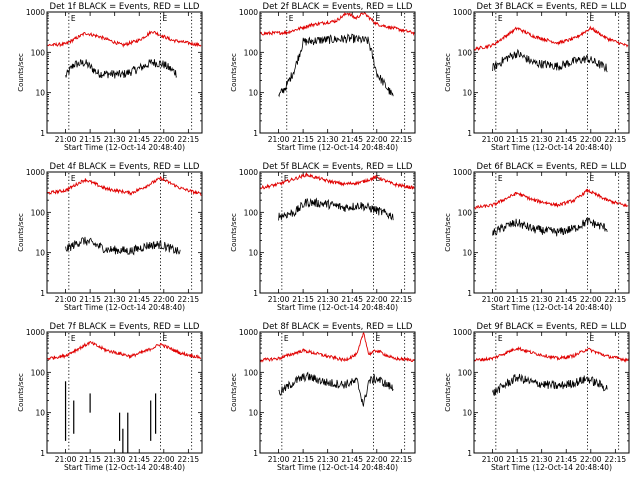 Image resolution: width=640 pixels, height=480 pixels. I want to click on panel-title: Det 7f BLACK = Events, RED = LLD, so click(125, 327).